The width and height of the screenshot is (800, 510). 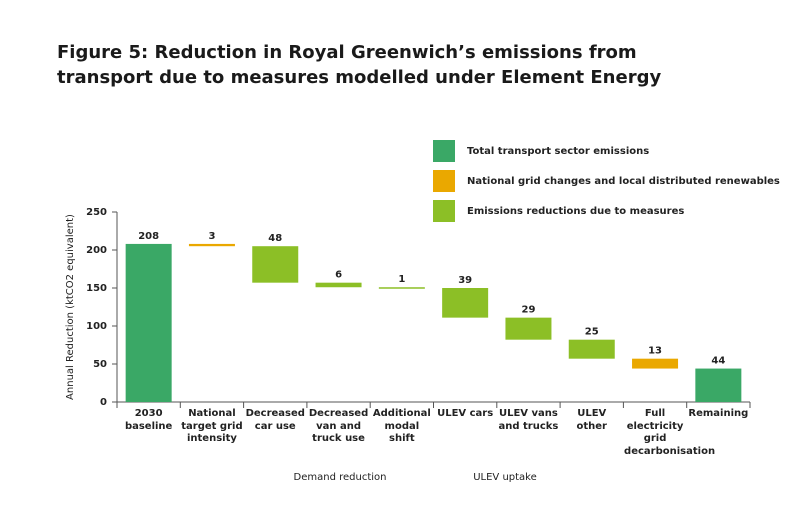 What do you see at coordinates (338, 426) in the screenshot?
I see `x-tick-label: Decreased van and truck use` at bounding box center [338, 426].